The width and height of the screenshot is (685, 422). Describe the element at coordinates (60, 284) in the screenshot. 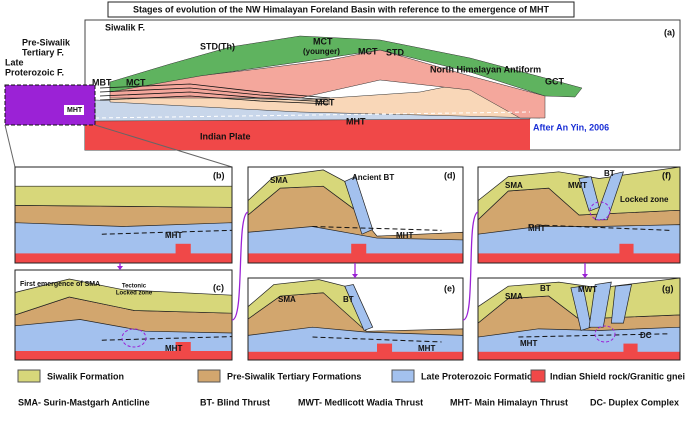

I see `label: First emergence of SMA` at that location.